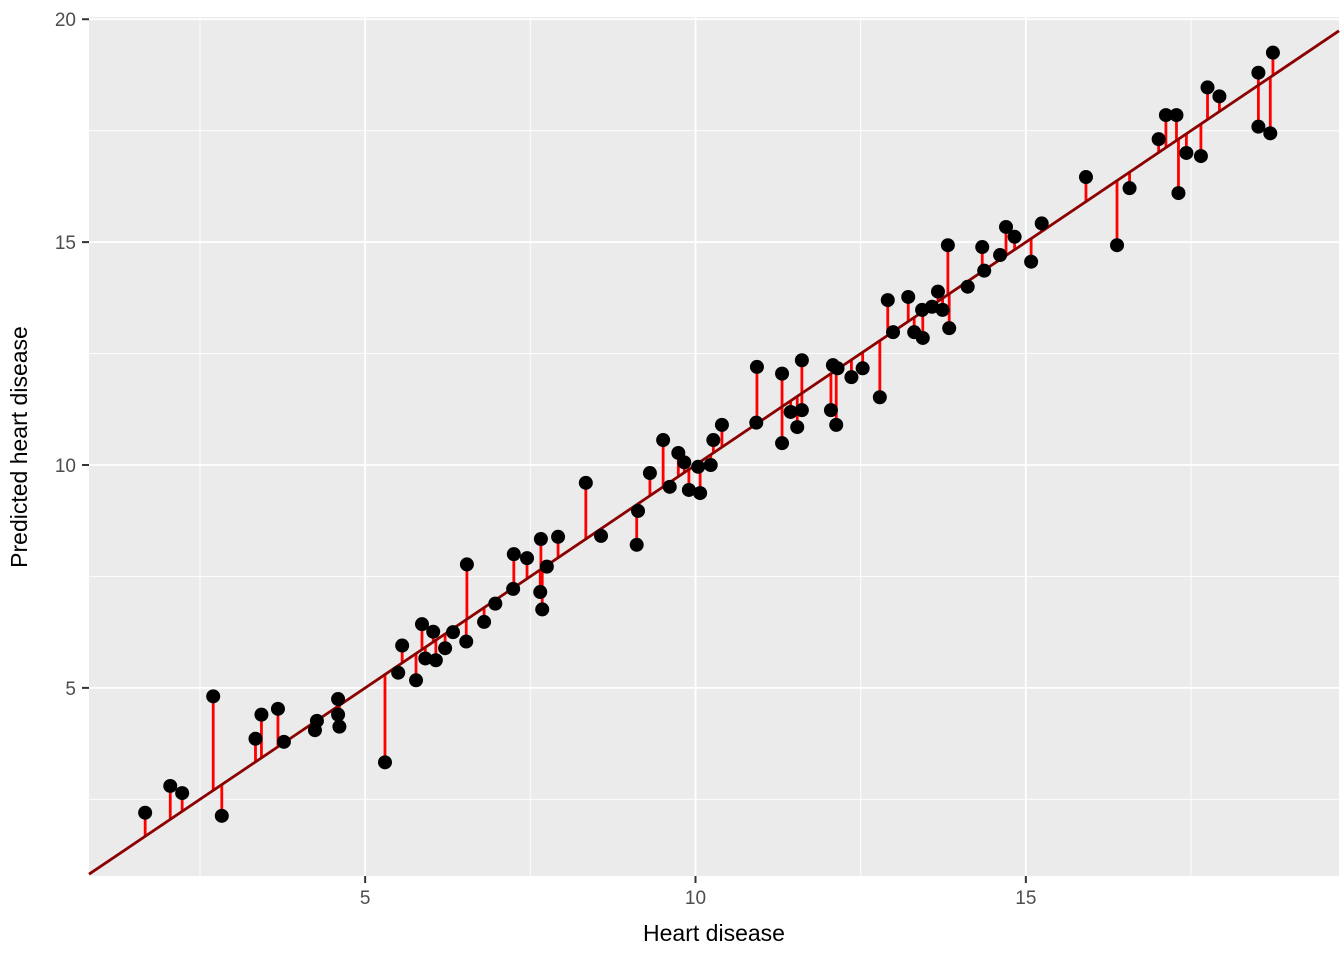 The height and width of the screenshot is (960, 1344). Describe the element at coordinates (695, 898) in the screenshot. I see `x-tick-label: 10` at that location.